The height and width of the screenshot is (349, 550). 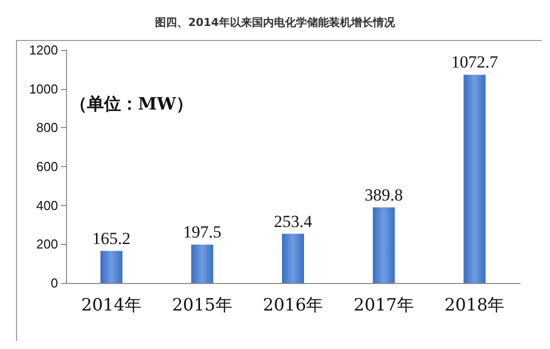 I want to click on data-label: 165.2, so click(x=111, y=238).